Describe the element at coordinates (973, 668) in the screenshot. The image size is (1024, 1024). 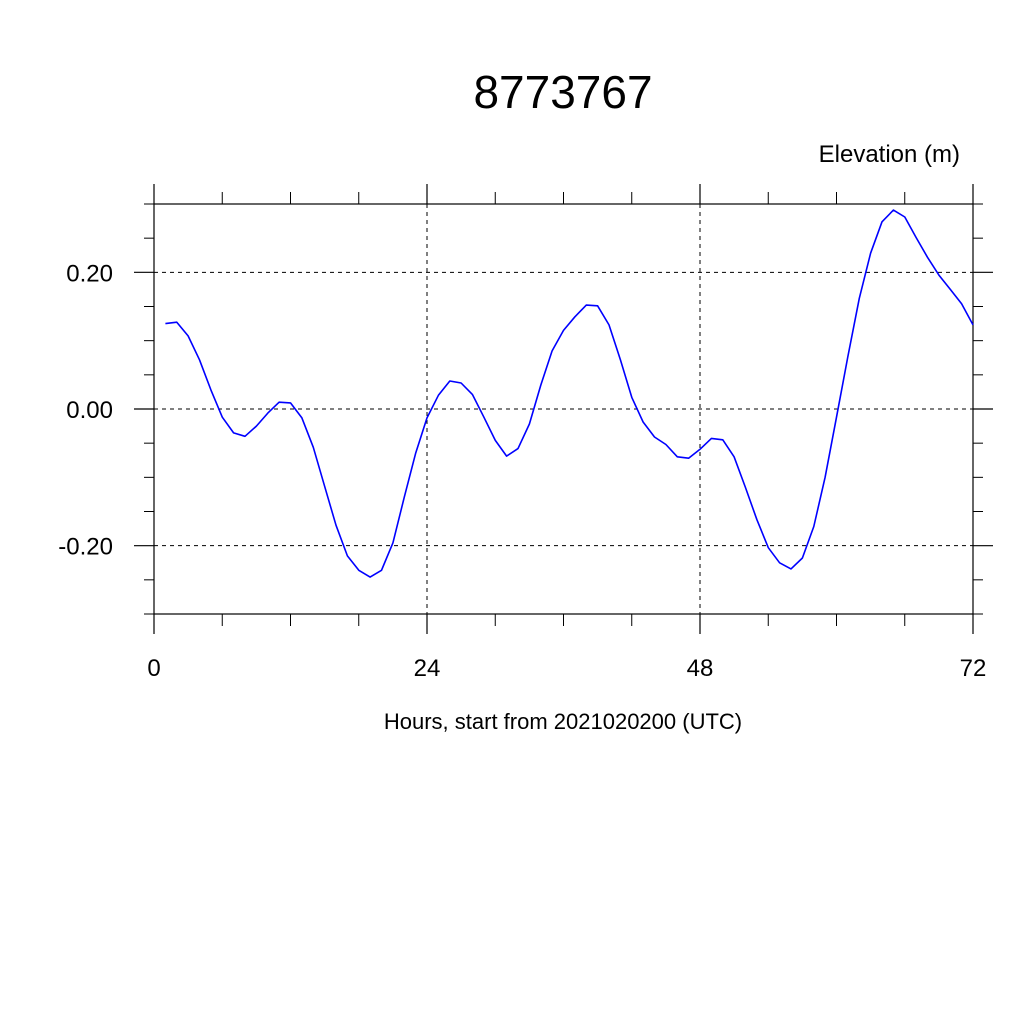
I see `x-tick-label: 72` at that location.